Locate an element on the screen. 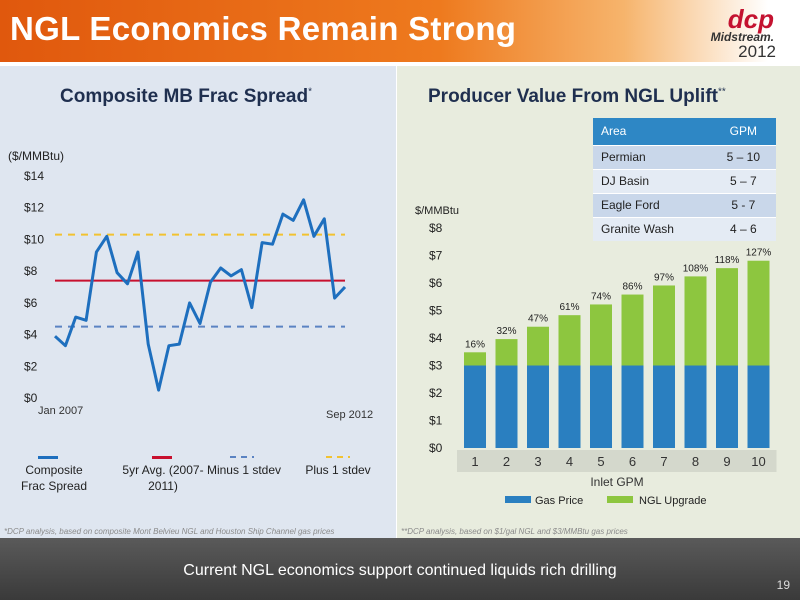 The width and height of the screenshot is (800, 600). data-label: 47% is located at coordinates (538, 319).